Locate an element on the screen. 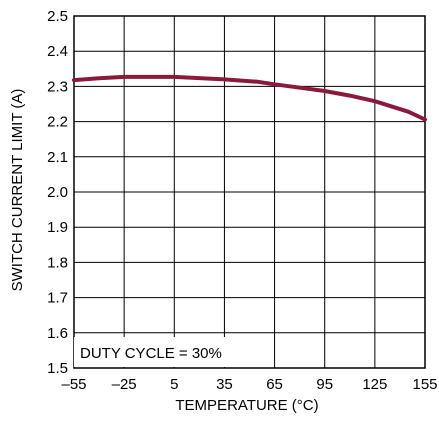 This screenshot has width=439, height=423. y-tick-label: 1.7 is located at coordinates (57, 298).